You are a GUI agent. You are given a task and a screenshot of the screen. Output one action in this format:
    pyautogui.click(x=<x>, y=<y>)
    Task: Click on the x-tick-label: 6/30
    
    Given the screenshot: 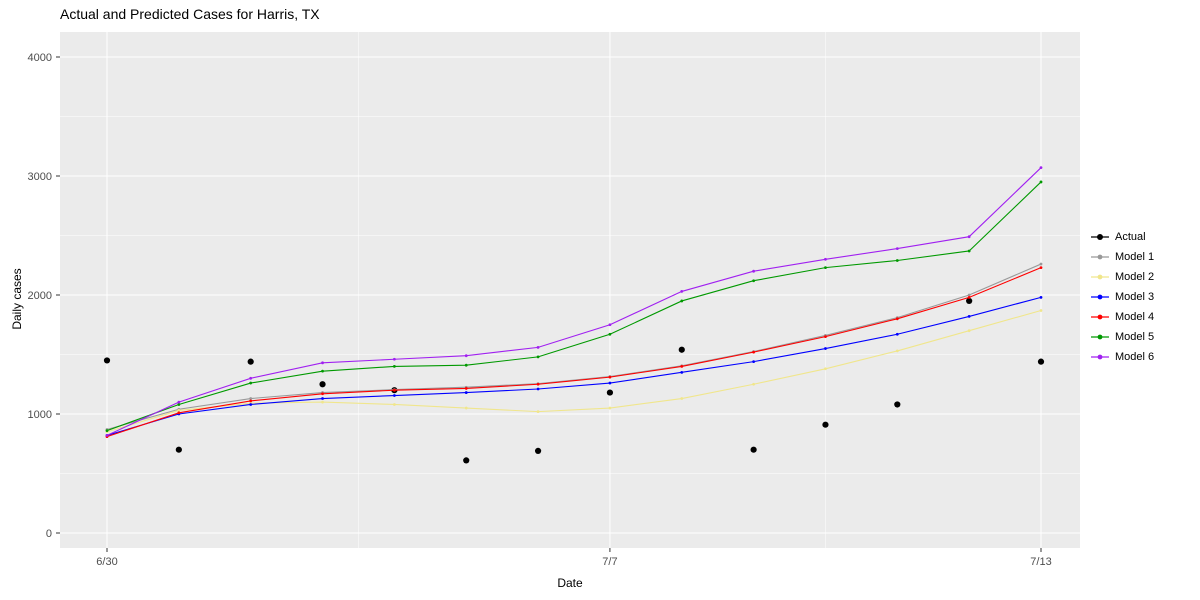 What is the action you would take?
    pyautogui.click(x=106, y=562)
    